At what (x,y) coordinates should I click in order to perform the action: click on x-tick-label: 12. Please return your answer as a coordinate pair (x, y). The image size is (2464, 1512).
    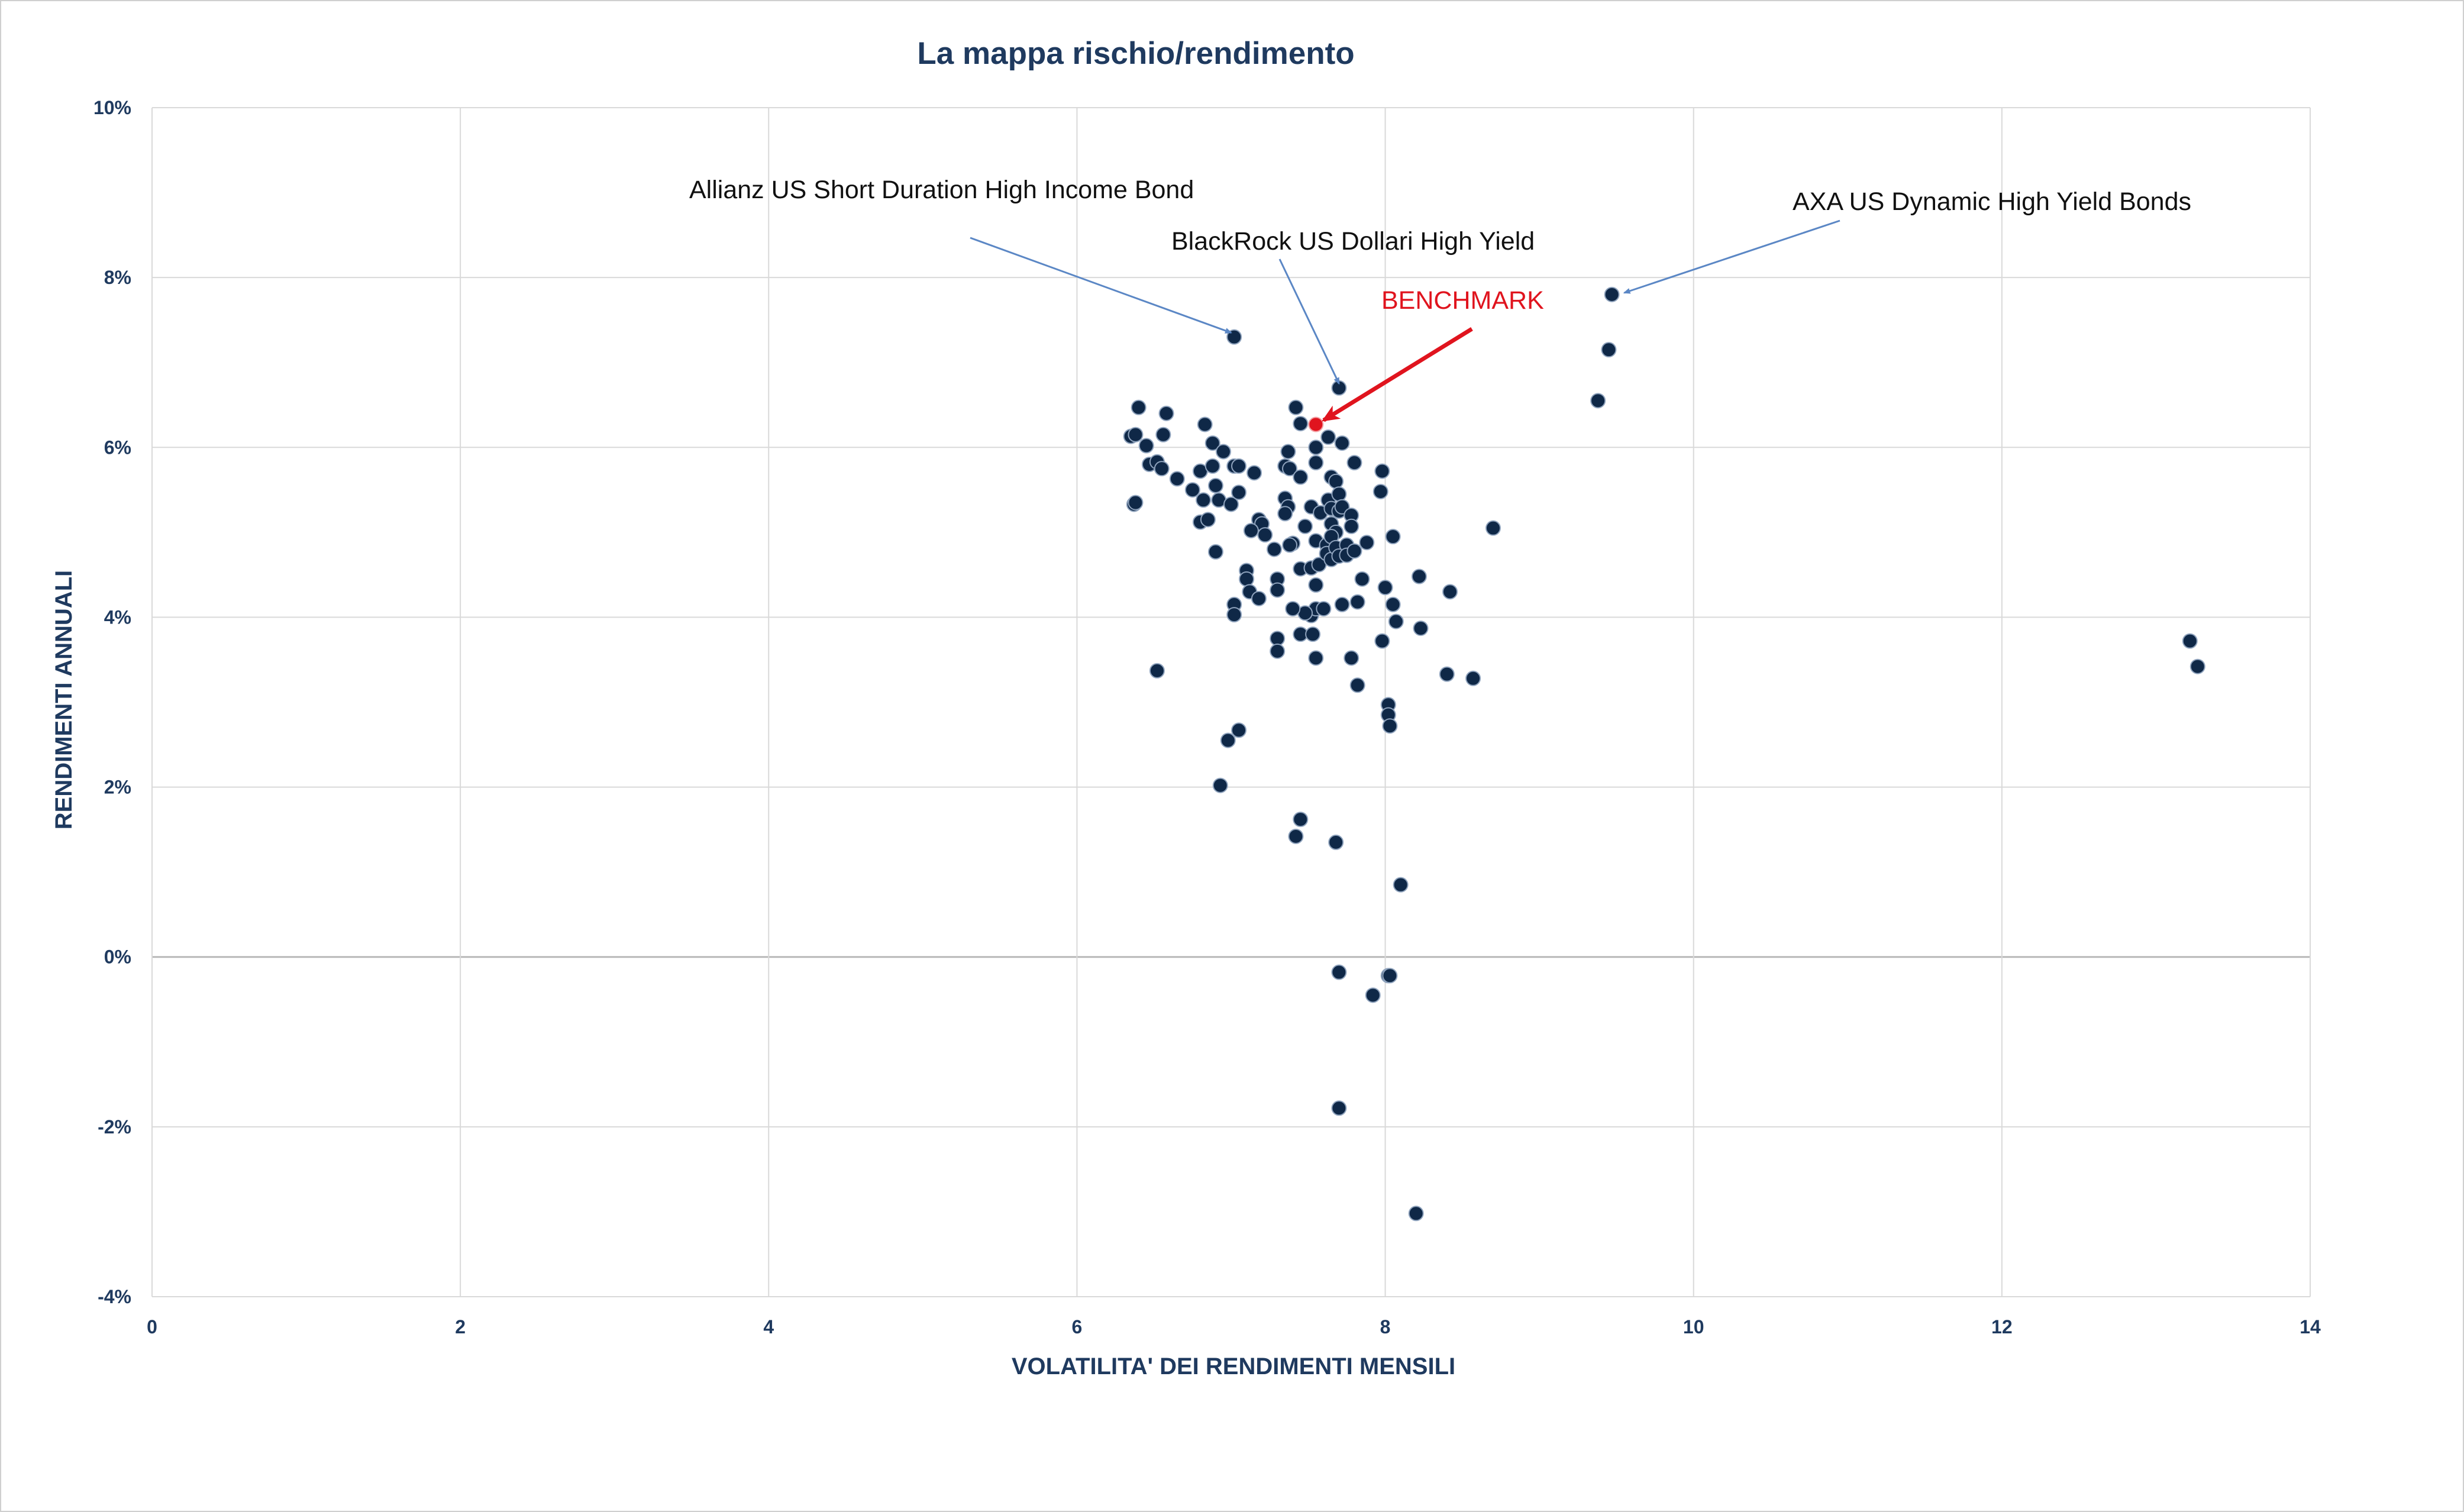
    Looking at the image, I should click on (2002, 1326).